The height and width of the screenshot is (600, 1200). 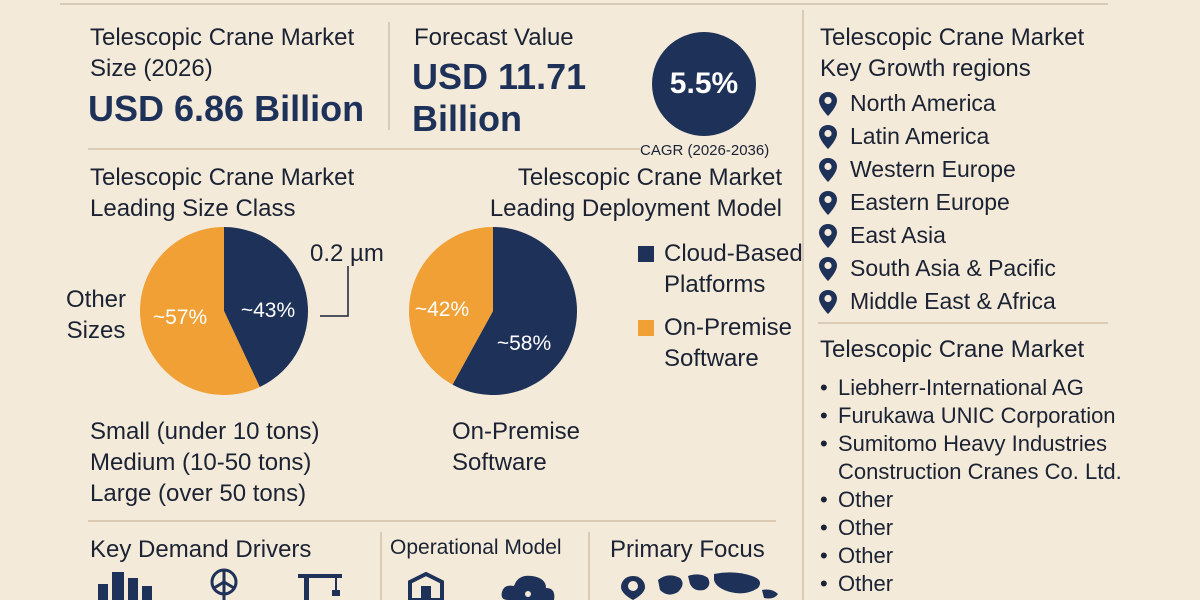 I want to click on size-class-pie-chart: ~43% ~57%, so click(x=244, y=311).